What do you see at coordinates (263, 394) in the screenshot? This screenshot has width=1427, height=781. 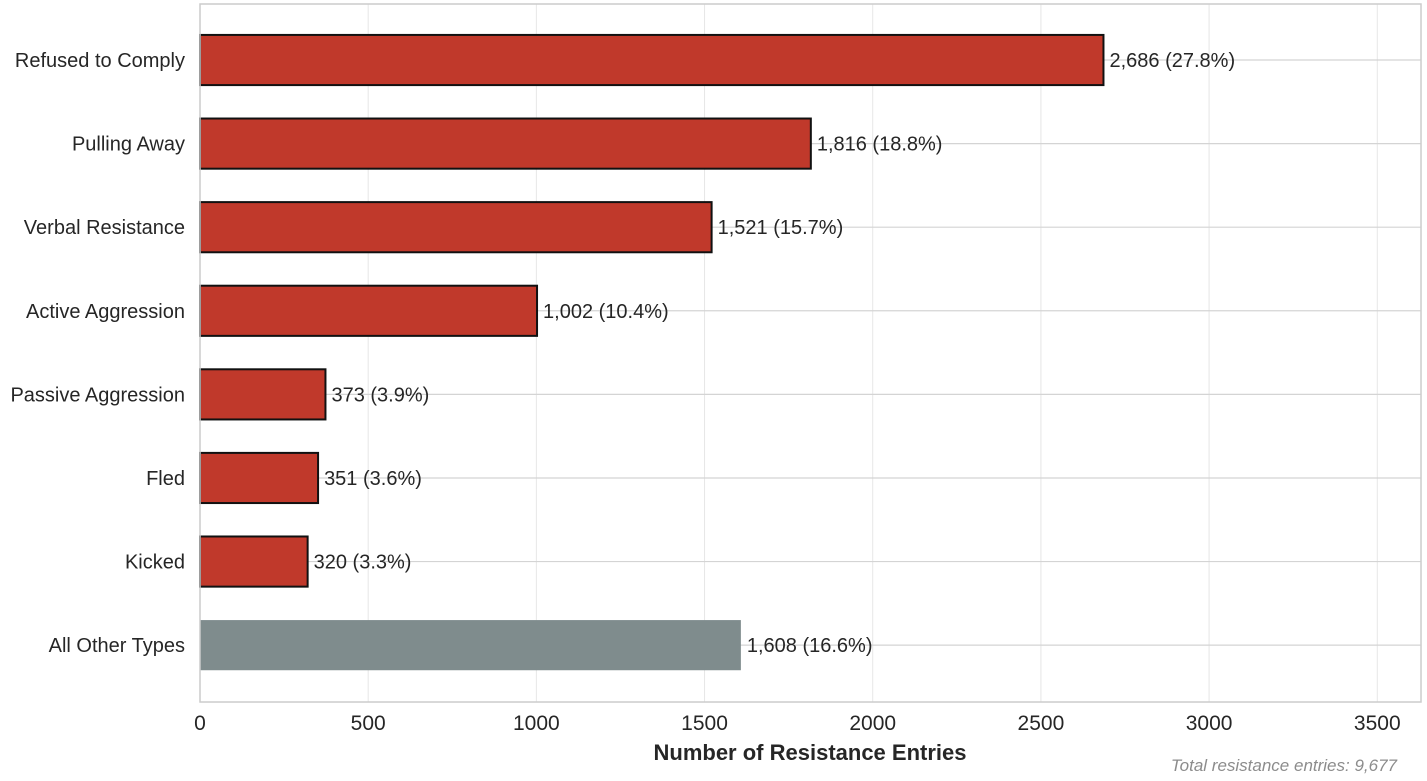 I see `bar-passive-aggression` at bounding box center [263, 394].